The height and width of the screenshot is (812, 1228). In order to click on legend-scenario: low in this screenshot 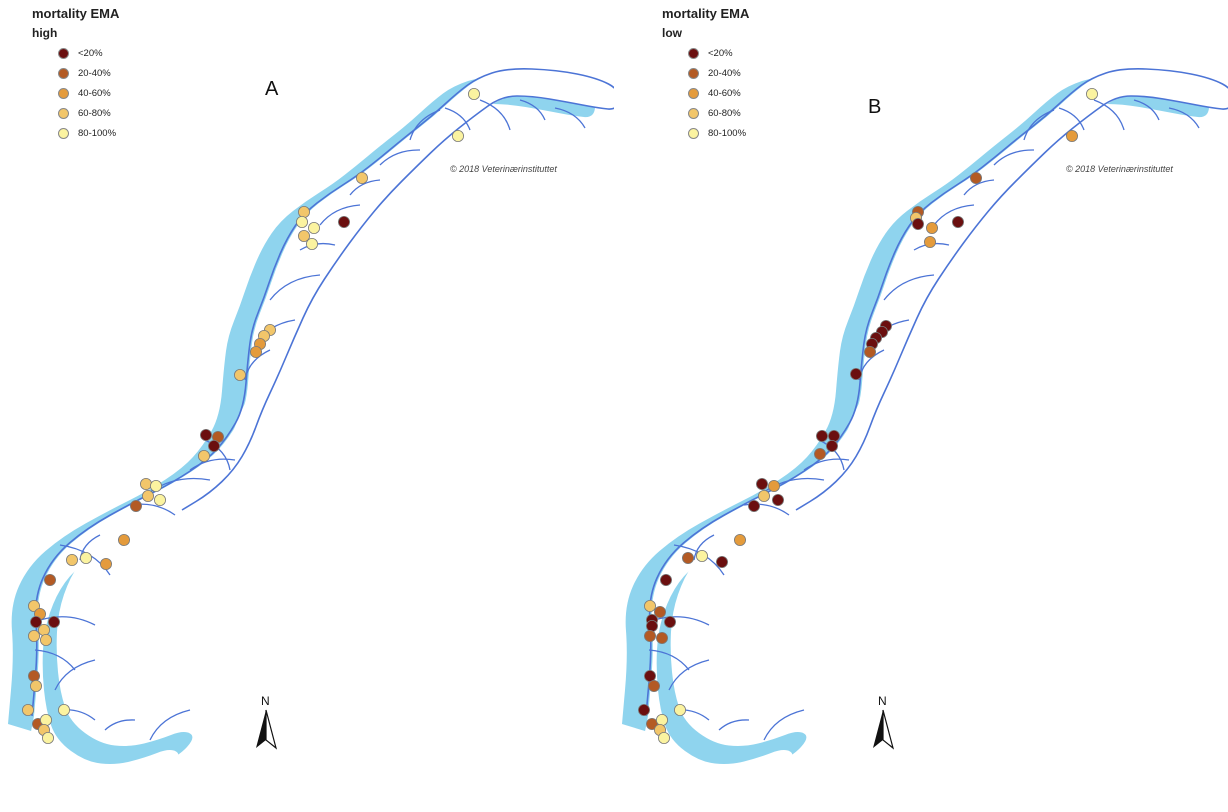, I will do `click(672, 33)`.